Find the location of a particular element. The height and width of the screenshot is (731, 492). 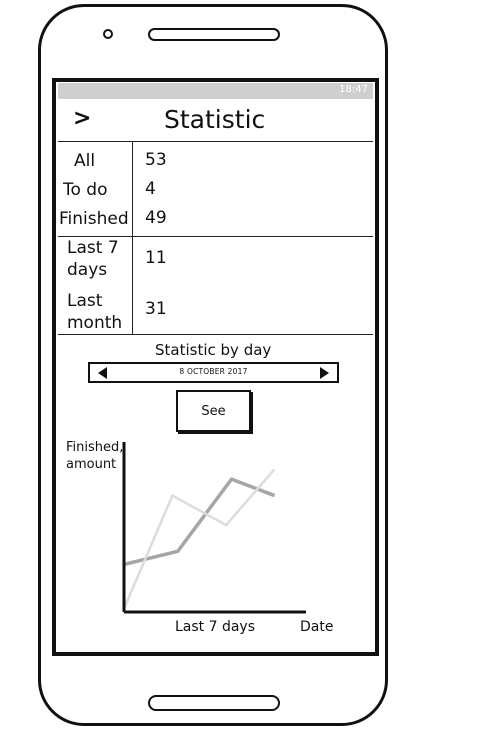

chevron-right-icon: > is located at coordinates (82, 118).